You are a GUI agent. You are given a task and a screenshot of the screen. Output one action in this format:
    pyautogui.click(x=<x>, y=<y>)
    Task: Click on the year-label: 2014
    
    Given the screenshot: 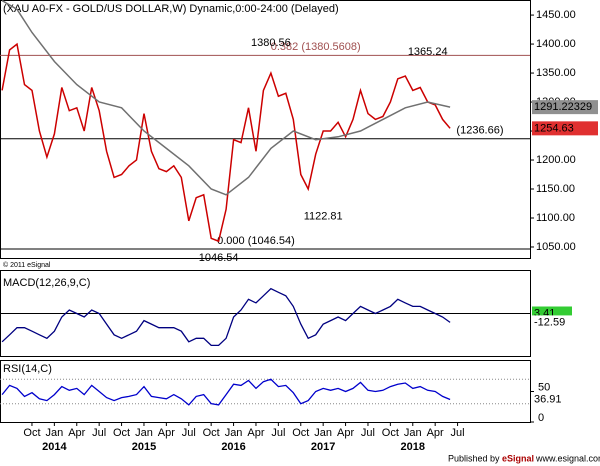 What is the action you would take?
    pyautogui.click(x=54, y=447)
    